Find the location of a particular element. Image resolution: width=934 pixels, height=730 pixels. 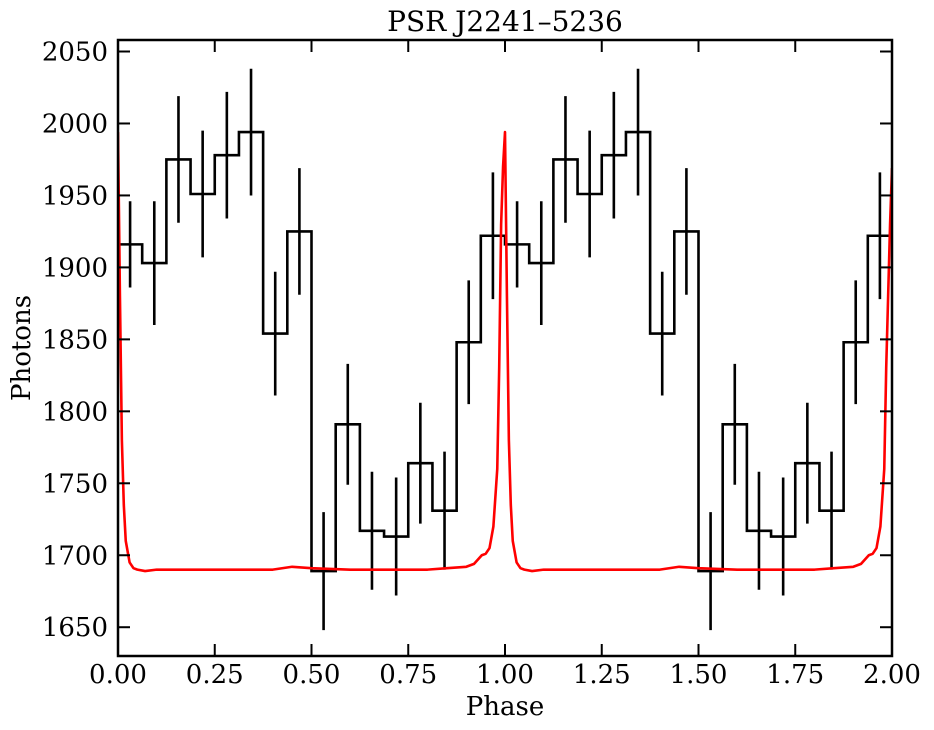

y-tick-label: 1950 is located at coordinates (75, 196).